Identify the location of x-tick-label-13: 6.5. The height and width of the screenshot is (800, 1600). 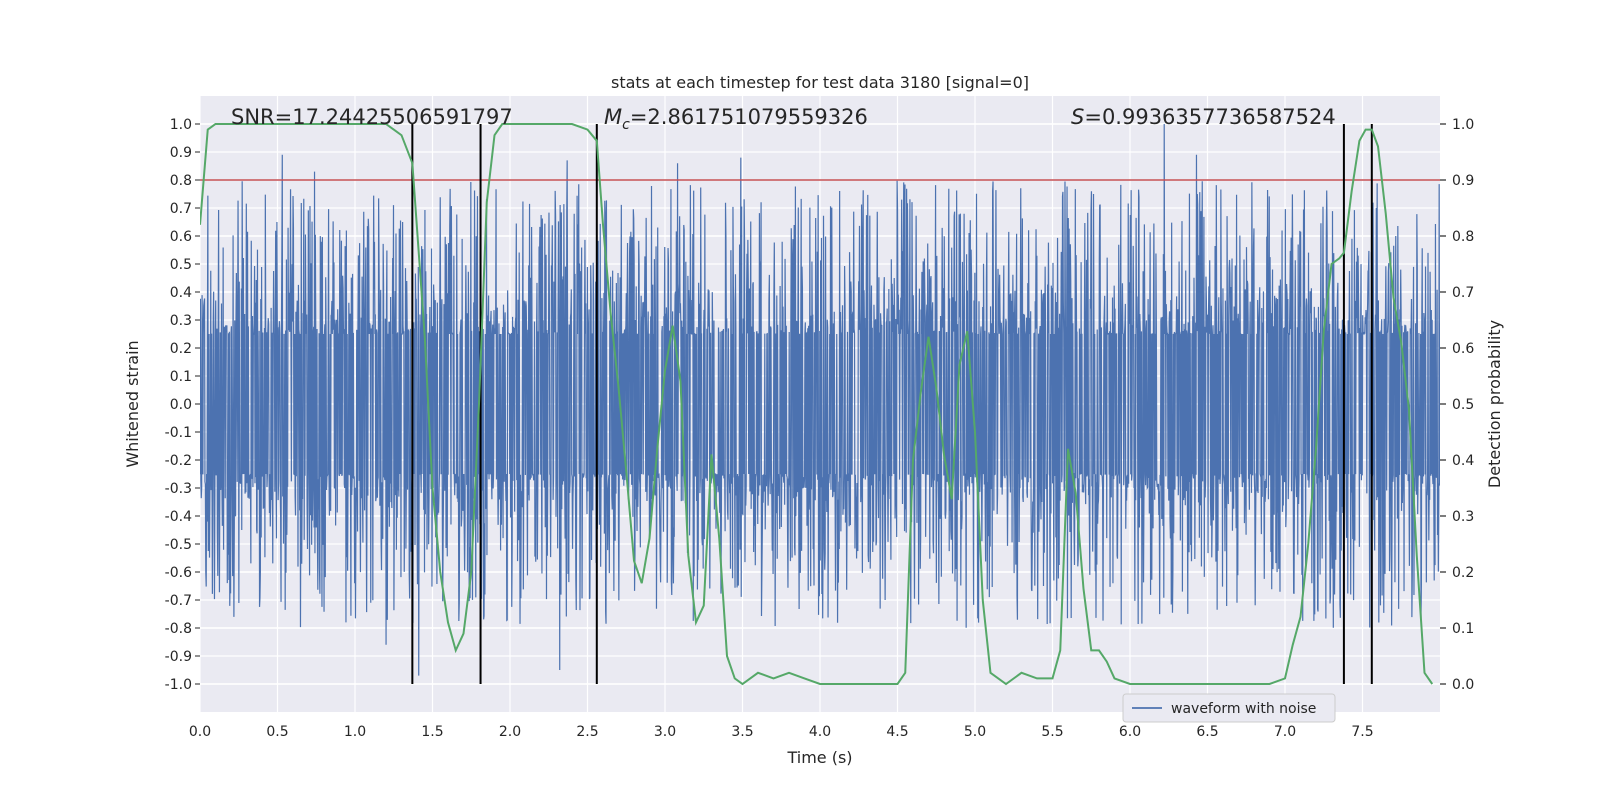
(1207, 732).